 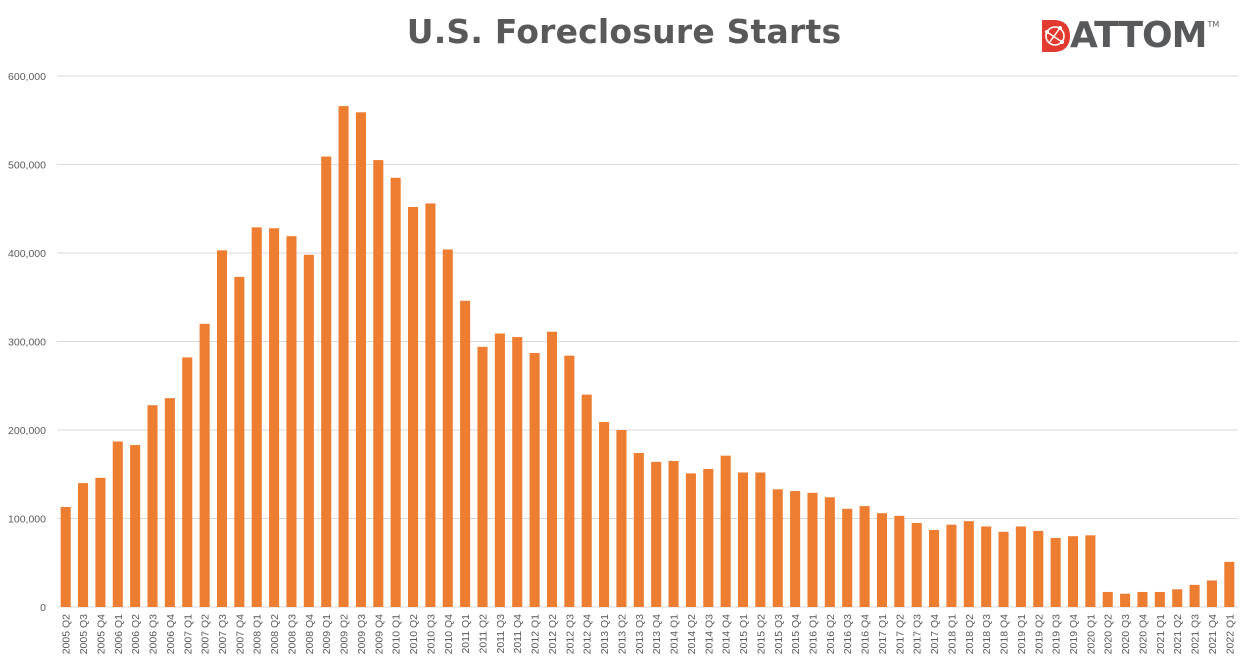 I want to click on x-tick-label: 2006 Q2, so click(x=136, y=634).